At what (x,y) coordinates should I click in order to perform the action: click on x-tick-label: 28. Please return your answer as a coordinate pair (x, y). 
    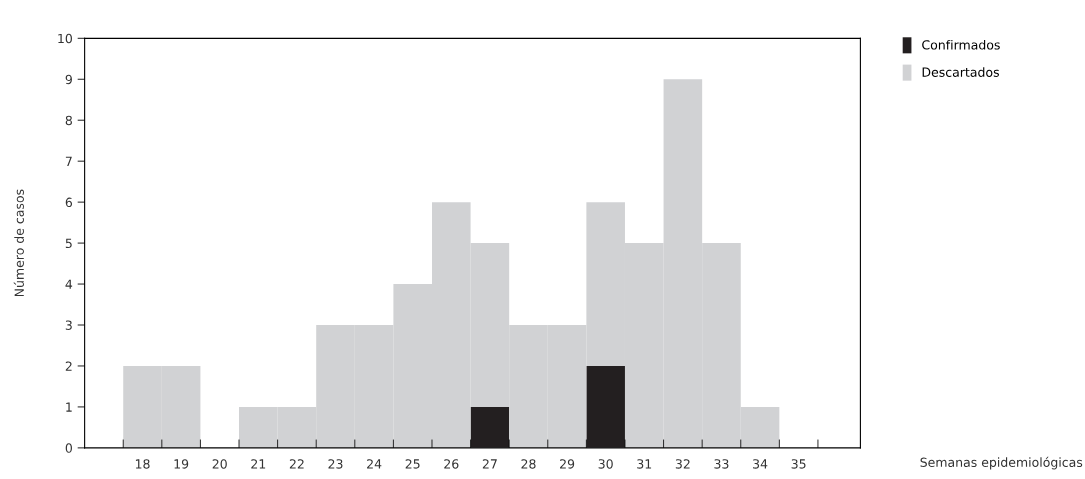
    Looking at the image, I should click on (528, 464).